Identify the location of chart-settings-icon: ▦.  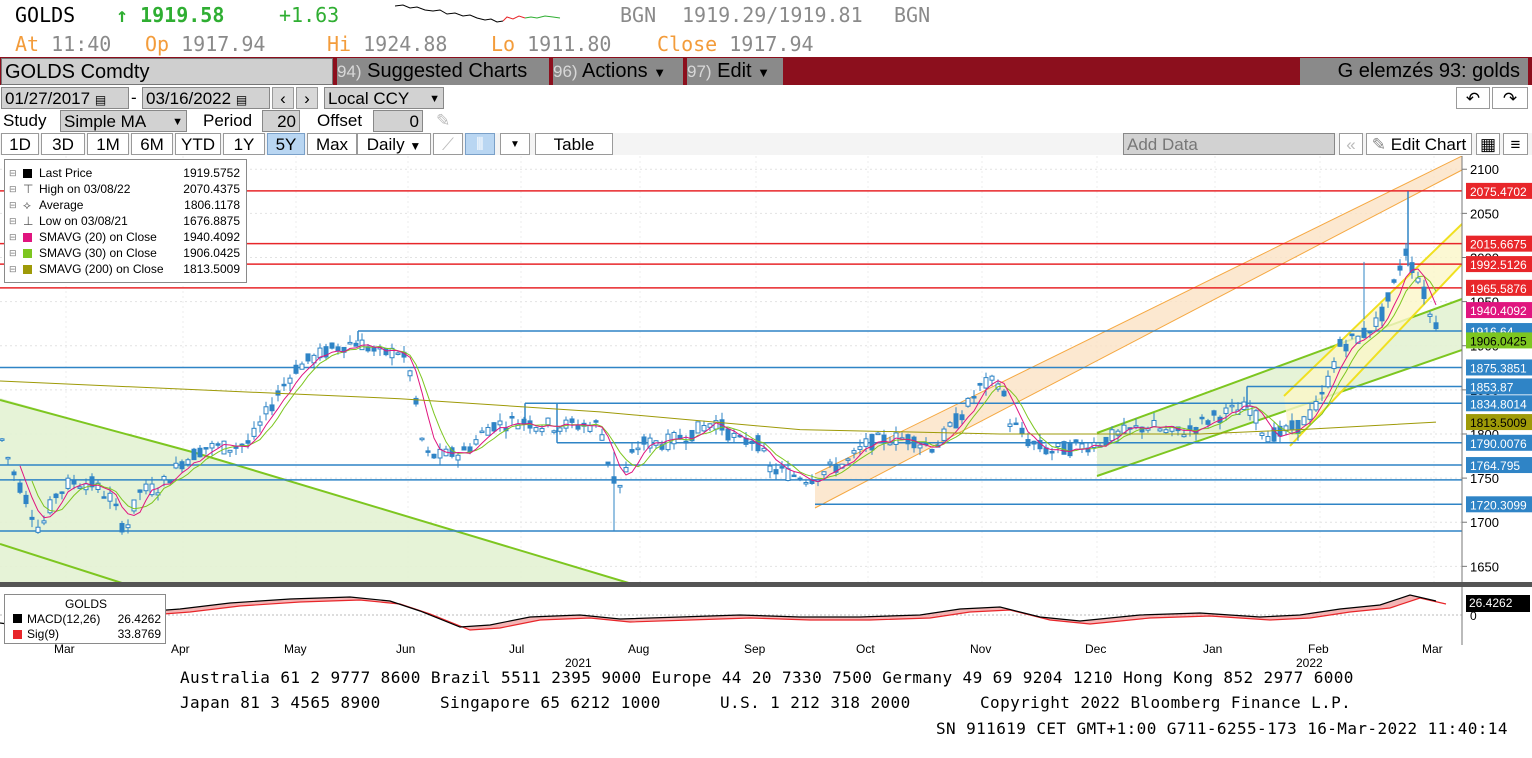
(1488, 144).